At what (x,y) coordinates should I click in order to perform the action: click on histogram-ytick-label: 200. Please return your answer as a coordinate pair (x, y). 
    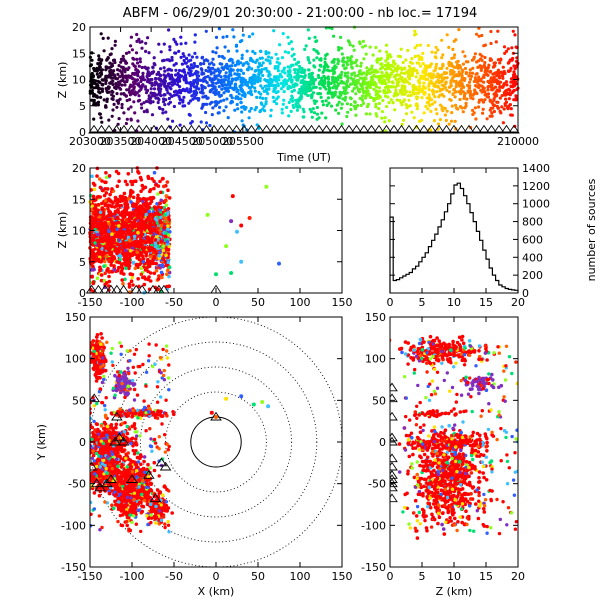
    Looking at the image, I should click on (532, 275).